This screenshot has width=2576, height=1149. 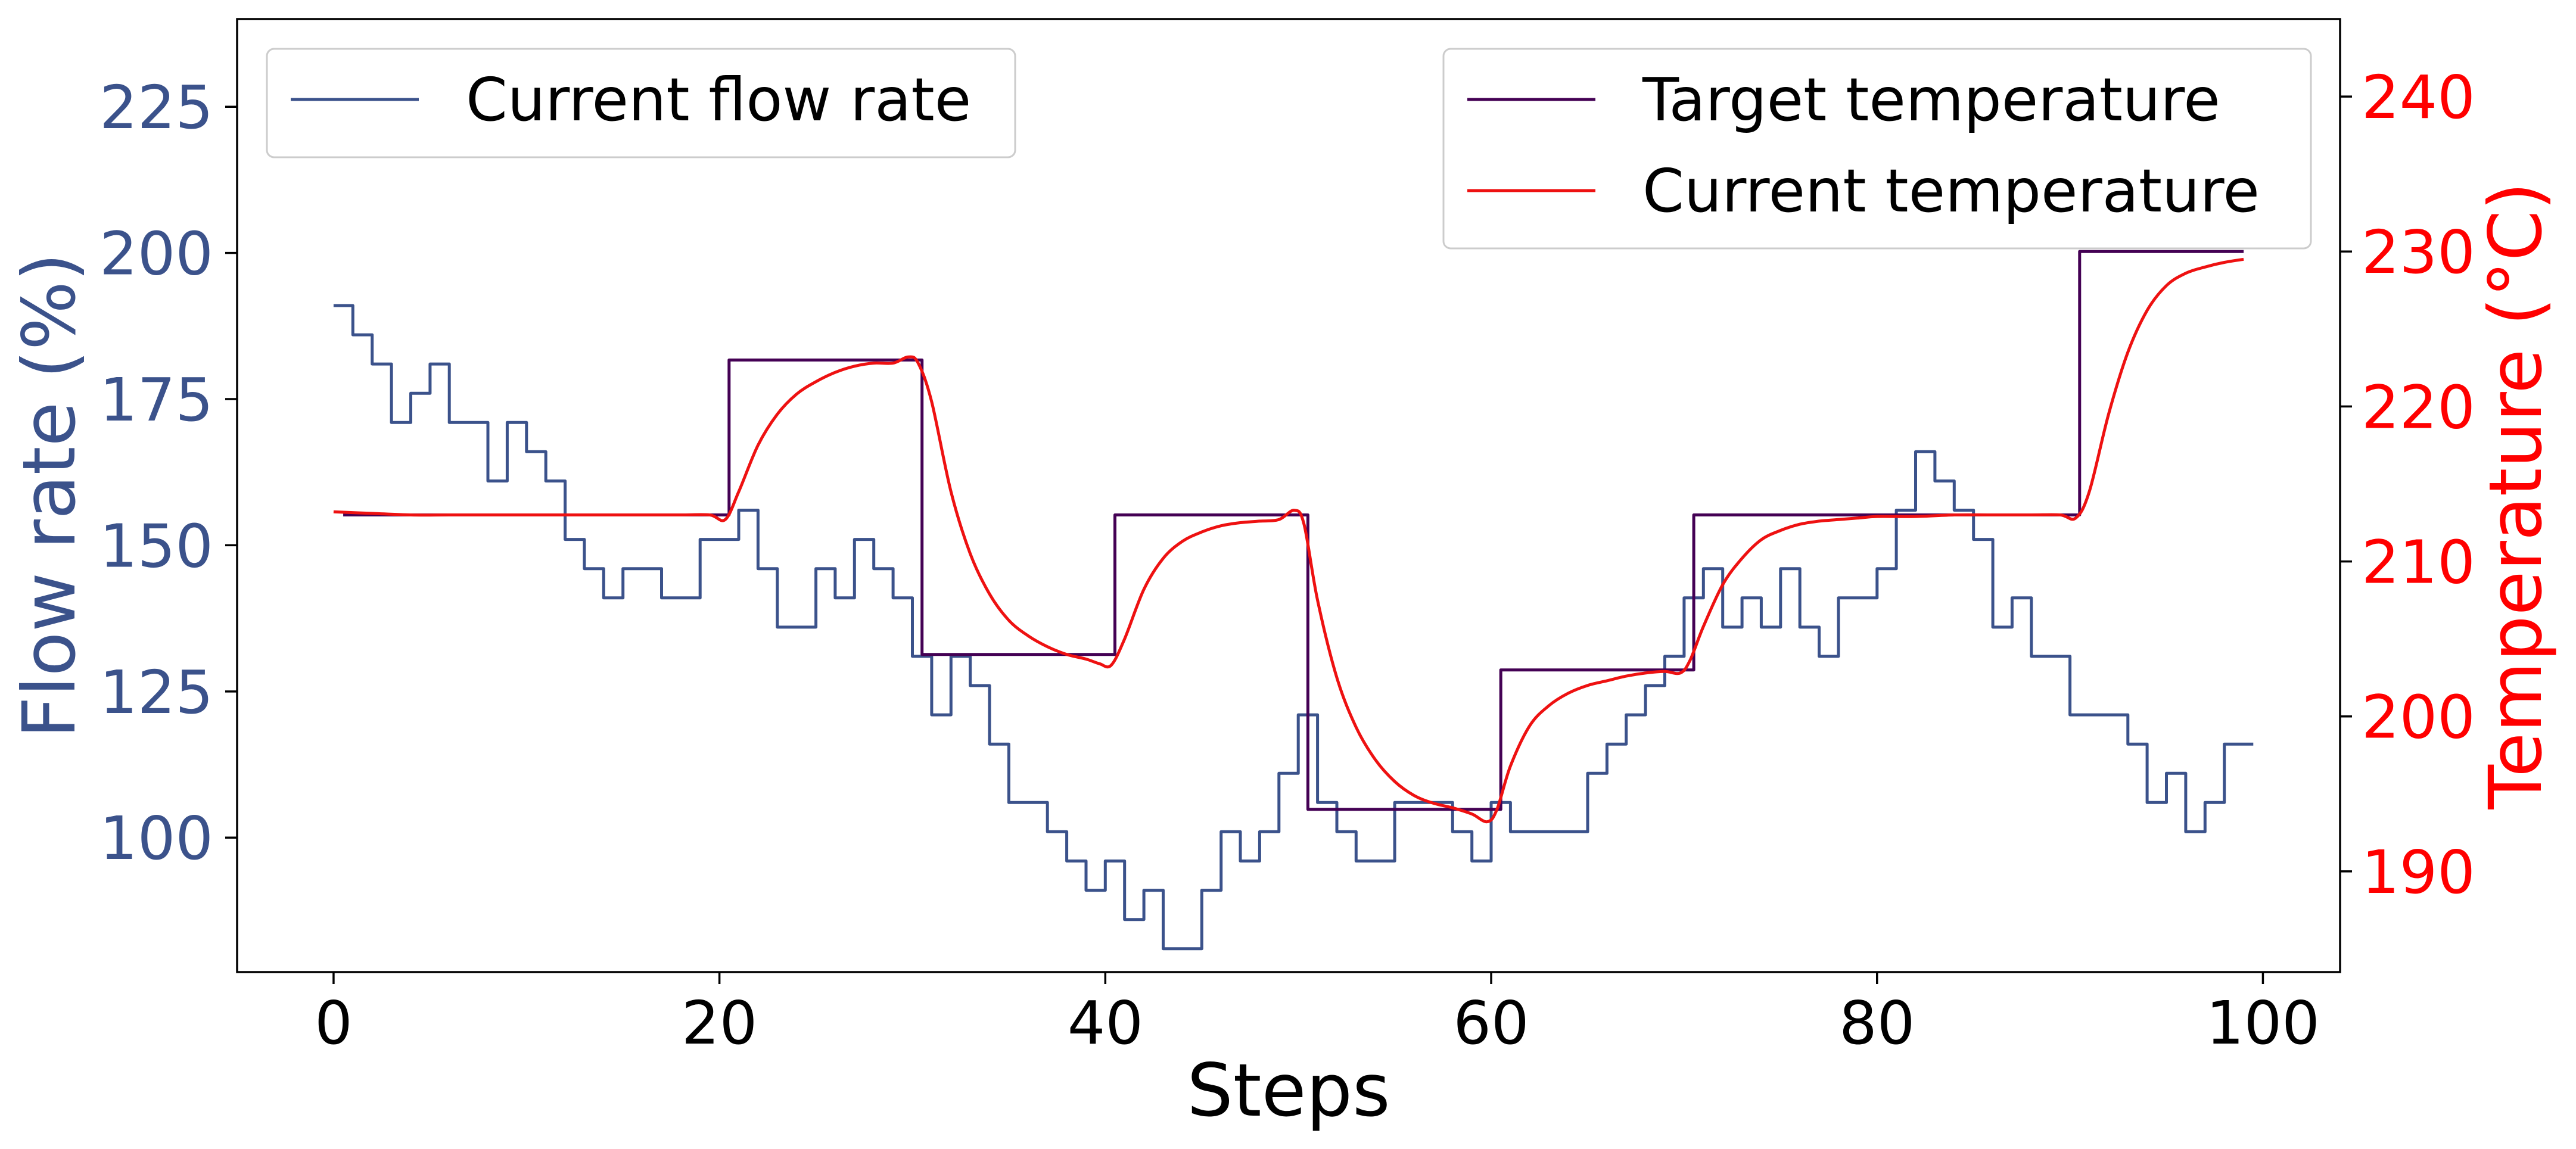 I want to click on right-y-axis-title: Temperature (°C), so click(x=2516, y=496).